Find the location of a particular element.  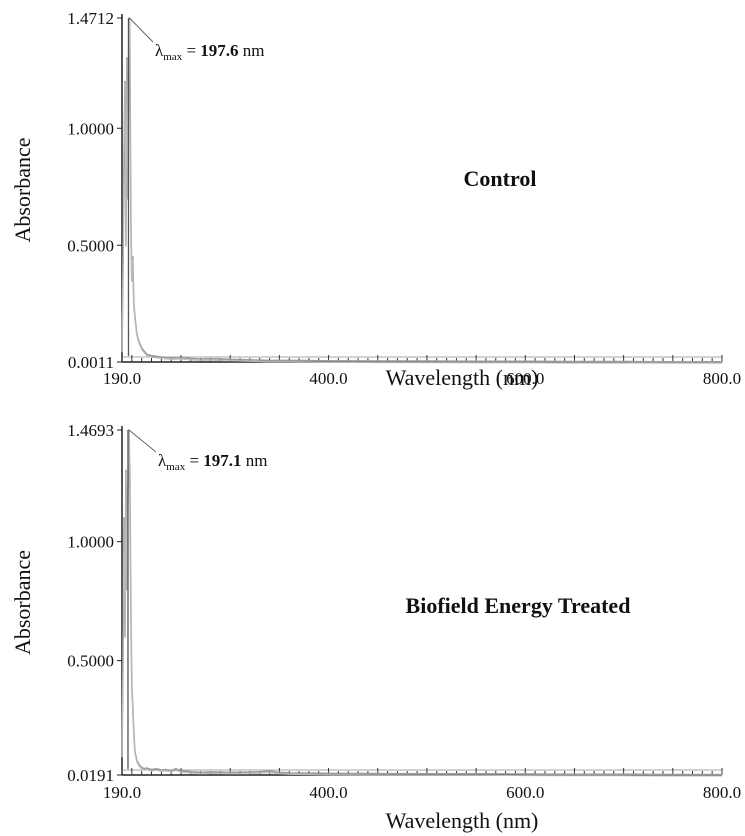

chart-1-peak-leader-line is located at coordinates (142, 441).